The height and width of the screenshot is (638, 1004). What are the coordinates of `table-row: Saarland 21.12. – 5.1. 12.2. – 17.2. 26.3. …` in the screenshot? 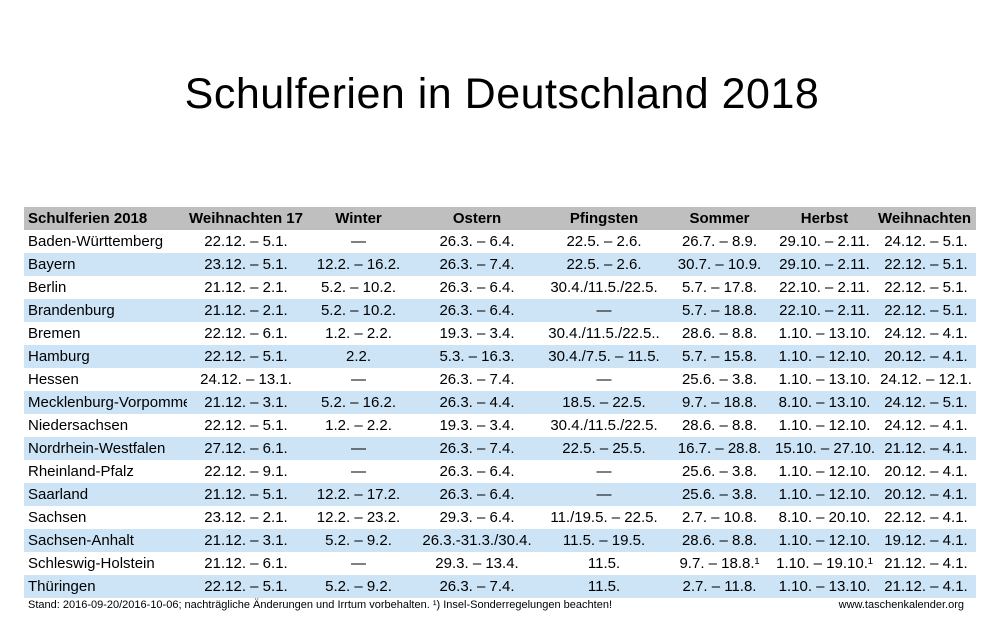 It's located at (500, 494).